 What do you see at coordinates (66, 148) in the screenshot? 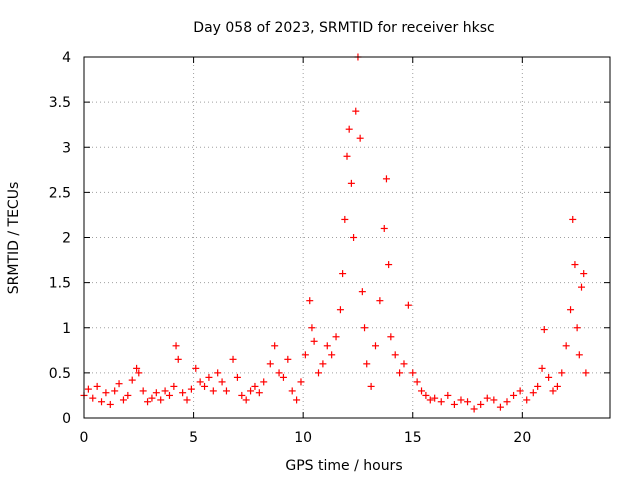
I see `y-tick-label: 3` at bounding box center [66, 148].